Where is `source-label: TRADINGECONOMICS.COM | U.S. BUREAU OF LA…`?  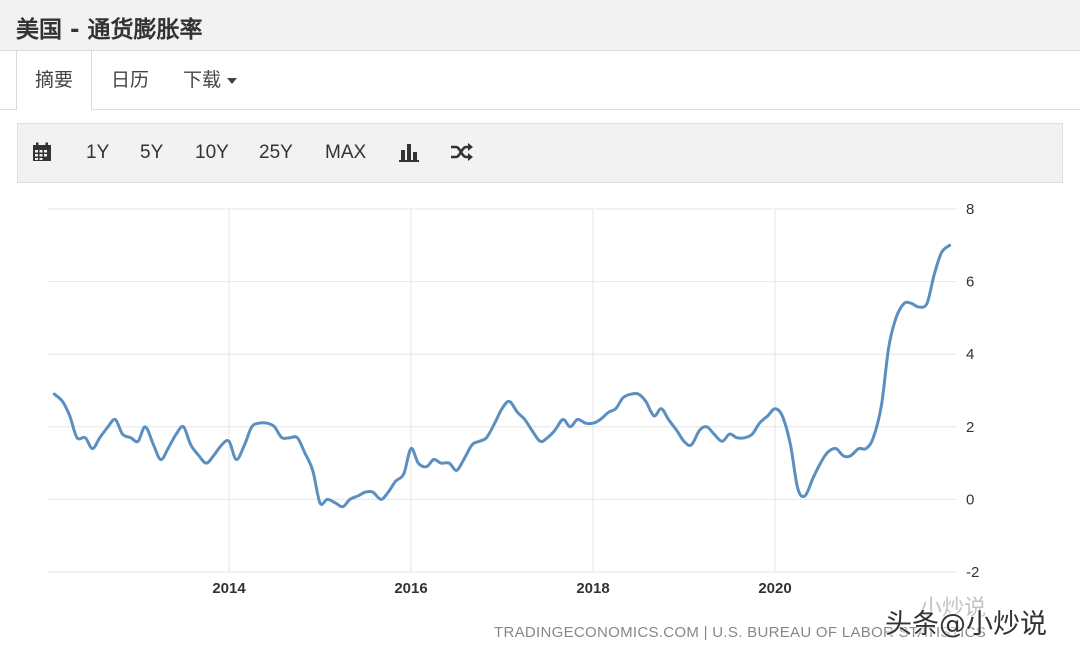
source-label: TRADINGECONOMICS.COM | U.S. BUREAU OF LA… is located at coordinates (740, 632).